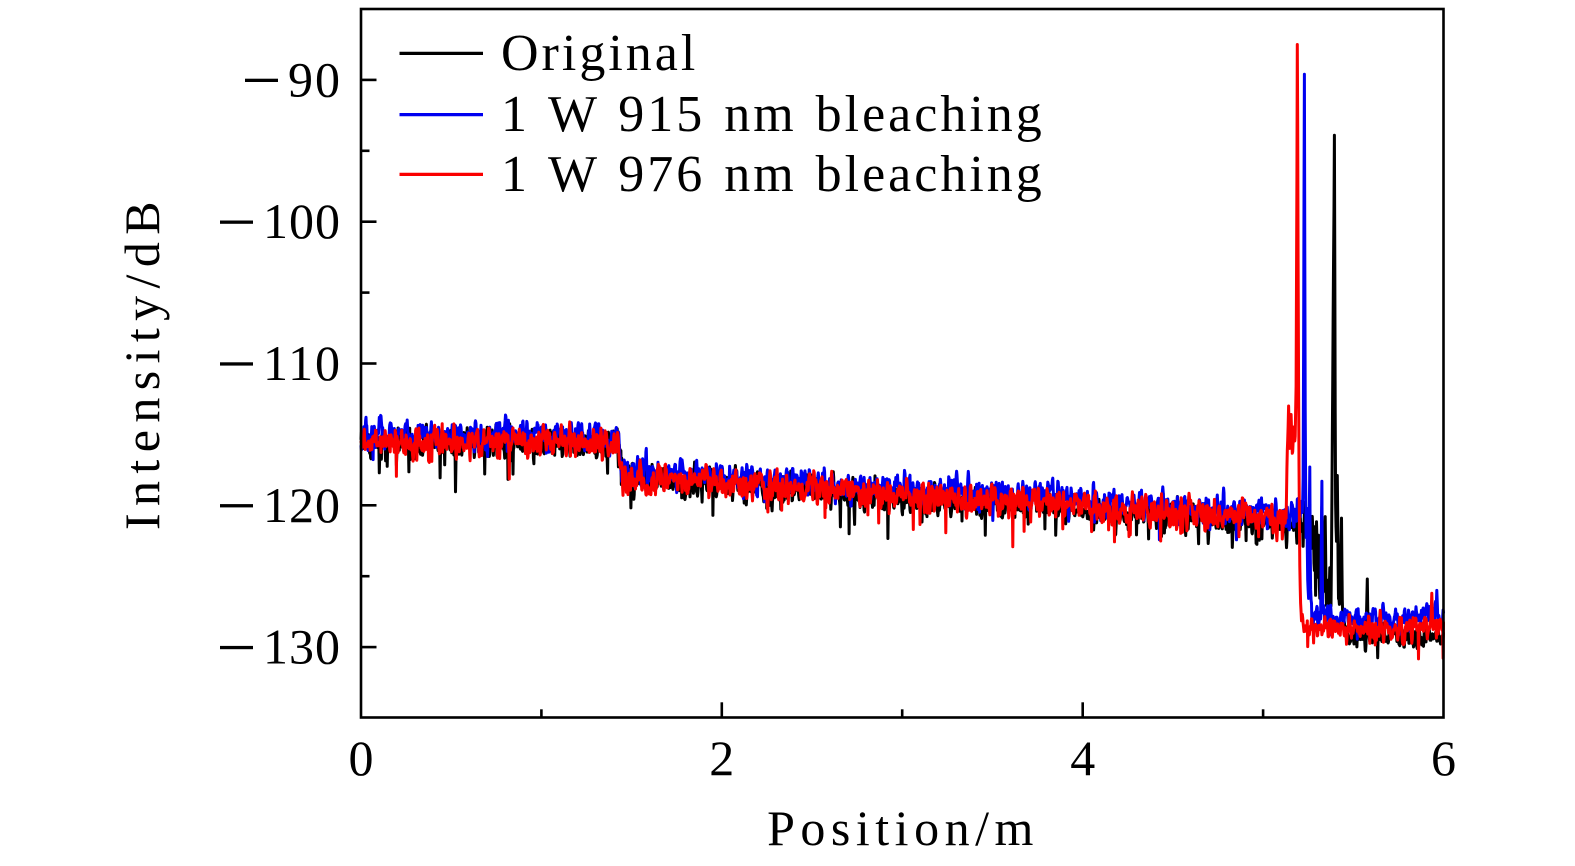 The width and height of the screenshot is (1575, 866). What do you see at coordinates (773, 114) in the screenshot?
I see `svg-text: 1 W 915 nm bleaching` at bounding box center [773, 114].